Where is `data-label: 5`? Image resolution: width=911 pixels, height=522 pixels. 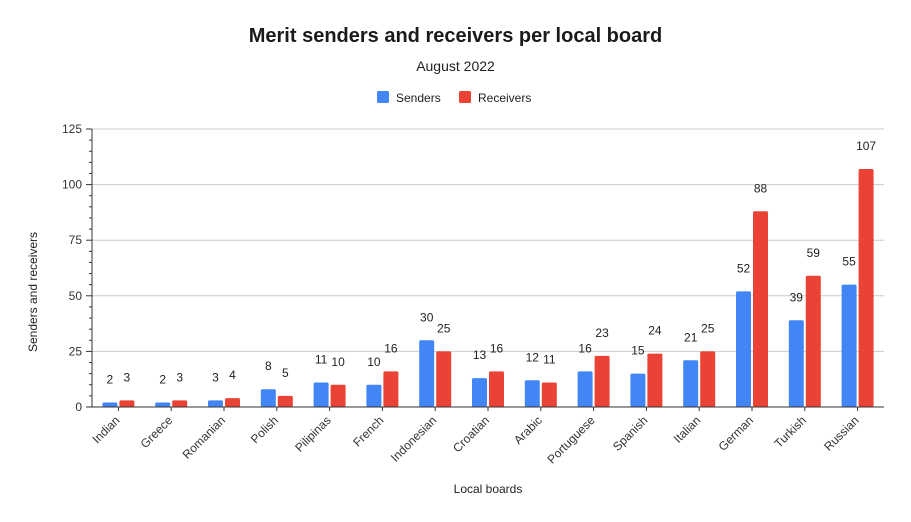
data-label: 5 is located at coordinates (285, 373).